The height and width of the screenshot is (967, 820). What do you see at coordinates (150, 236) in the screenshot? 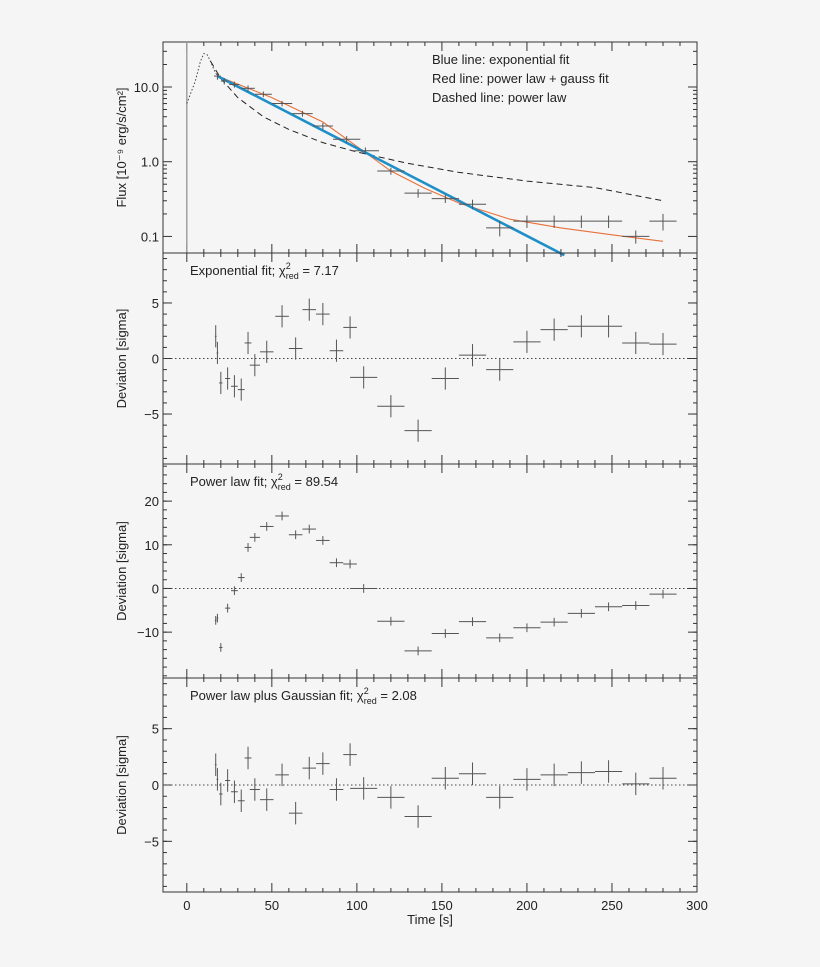
I see `y-tick-label: 0.1` at bounding box center [150, 236].